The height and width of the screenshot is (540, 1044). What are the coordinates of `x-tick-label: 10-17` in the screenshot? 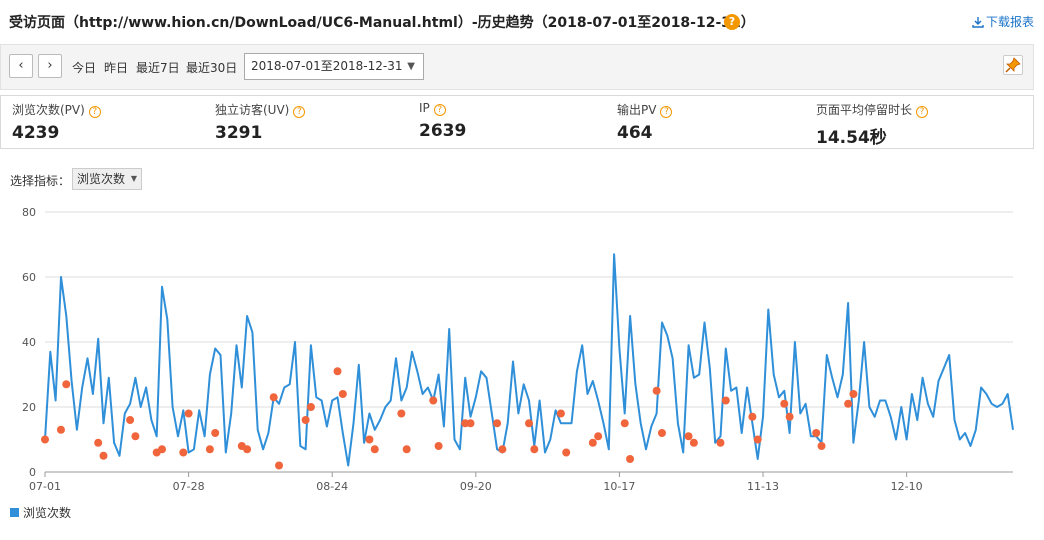 It's located at (619, 486).